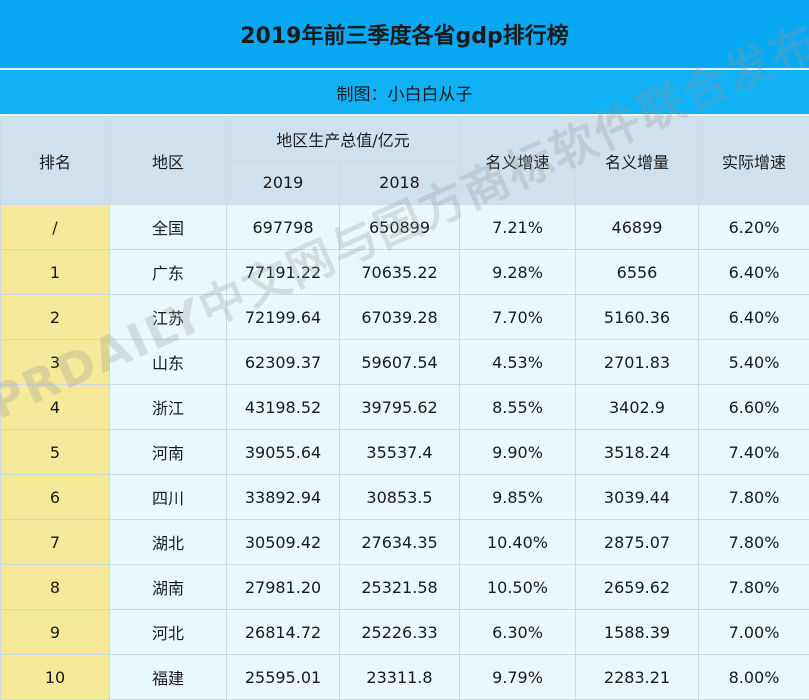 This screenshot has height=700, width=809. What do you see at coordinates (283, 452) in the screenshot?
I see `gdp-2019-cell: 39055.64` at bounding box center [283, 452].